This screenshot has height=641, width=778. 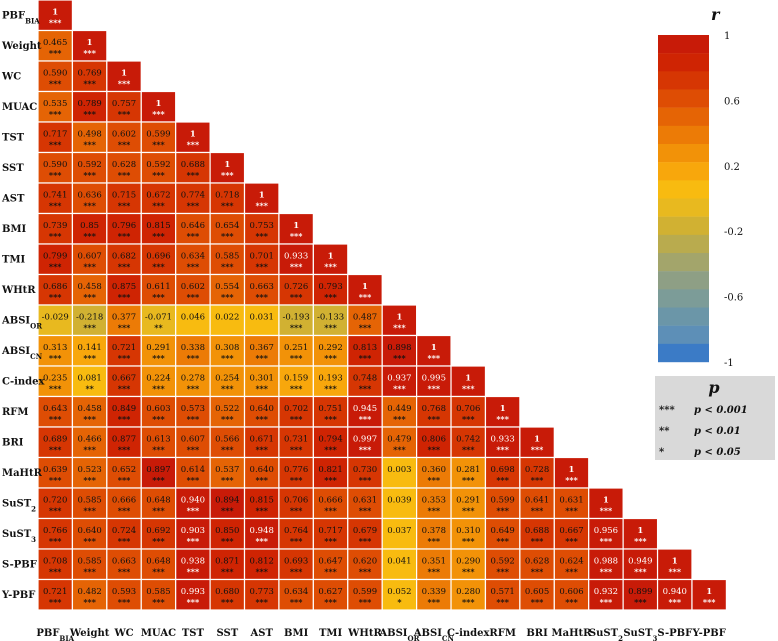 What do you see at coordinates (606, 634) in the screenshot?
I see `column-label-sust-2: SuST2` at bounding box center [606, 634].